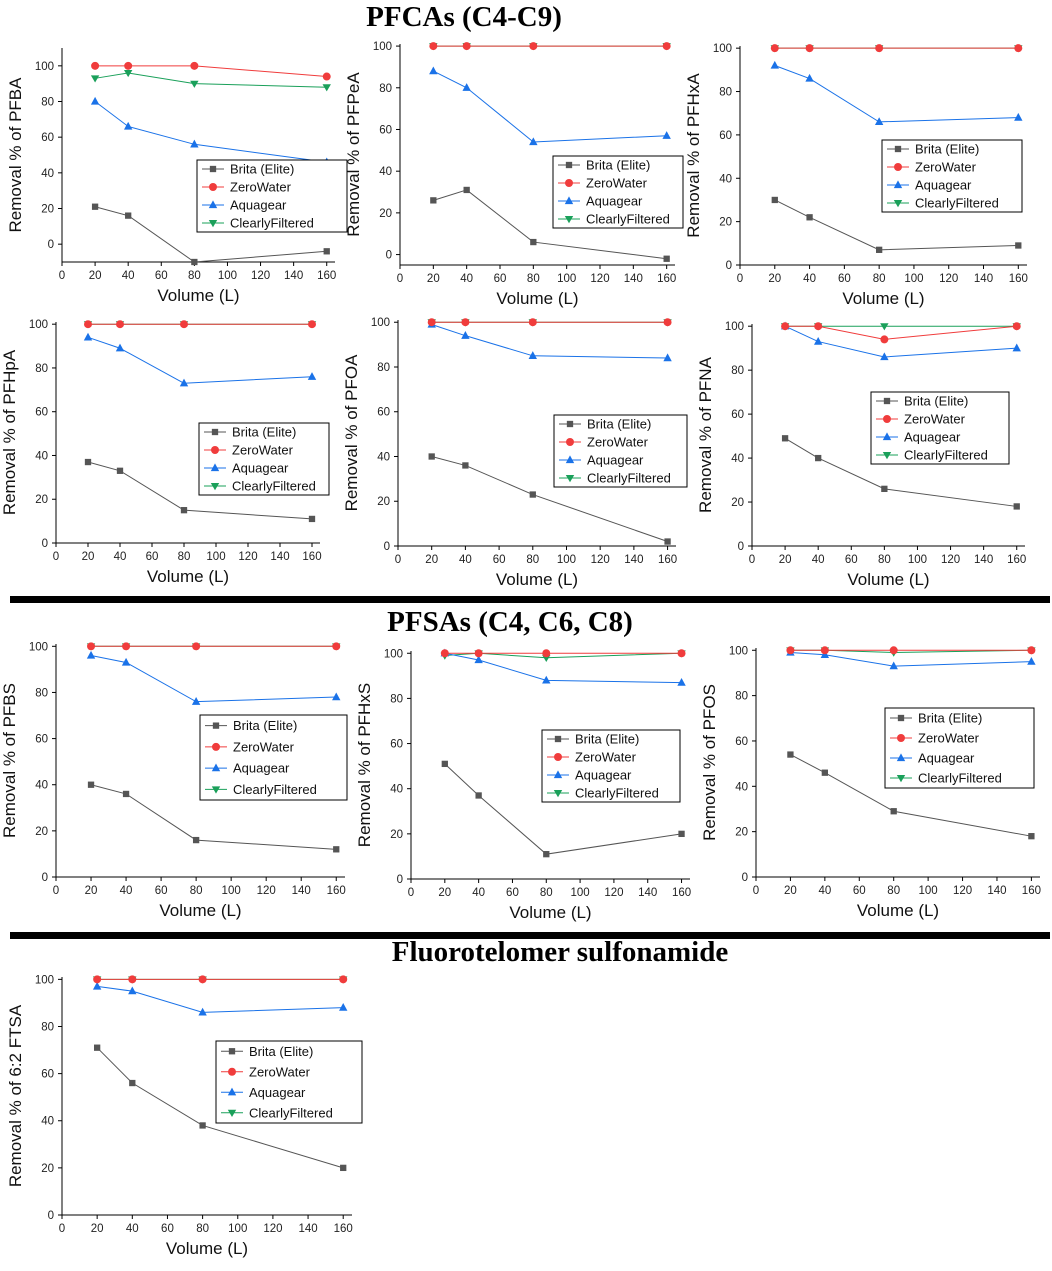 The image size is (1052, 1271). What do you see at coordinates (353, 154) in the screenshot?
I see `y-axis-label: Removal % of PFPeA` at bounding box center [353, 154].